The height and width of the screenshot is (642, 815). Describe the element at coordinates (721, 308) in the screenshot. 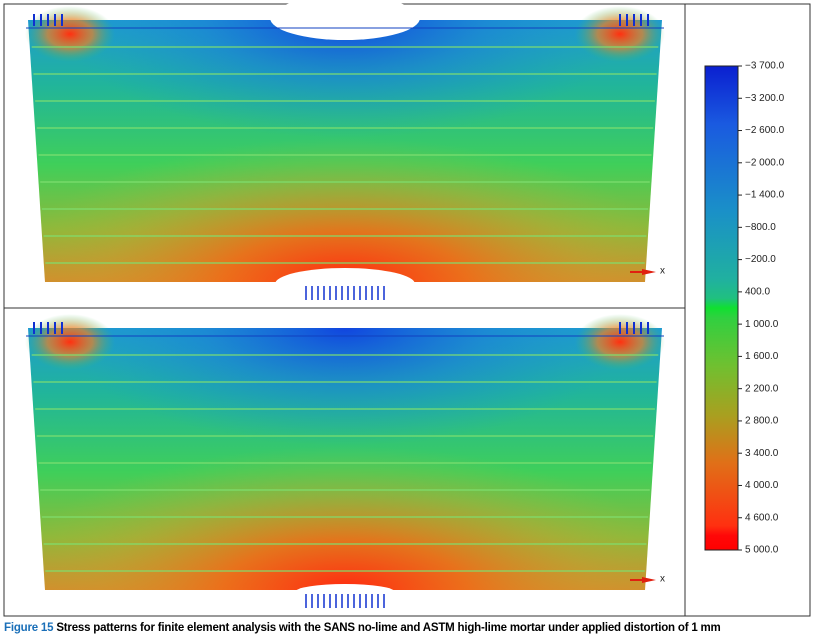

I see `colorbar` at that location.